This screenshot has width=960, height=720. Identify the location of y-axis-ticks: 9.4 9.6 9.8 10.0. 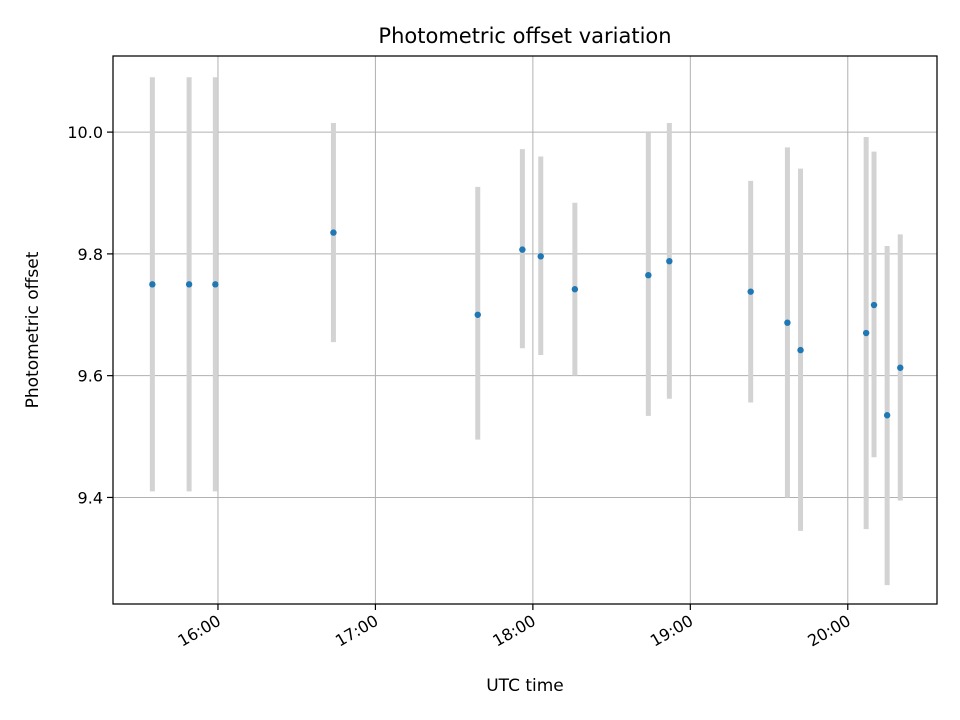
(90, 315).